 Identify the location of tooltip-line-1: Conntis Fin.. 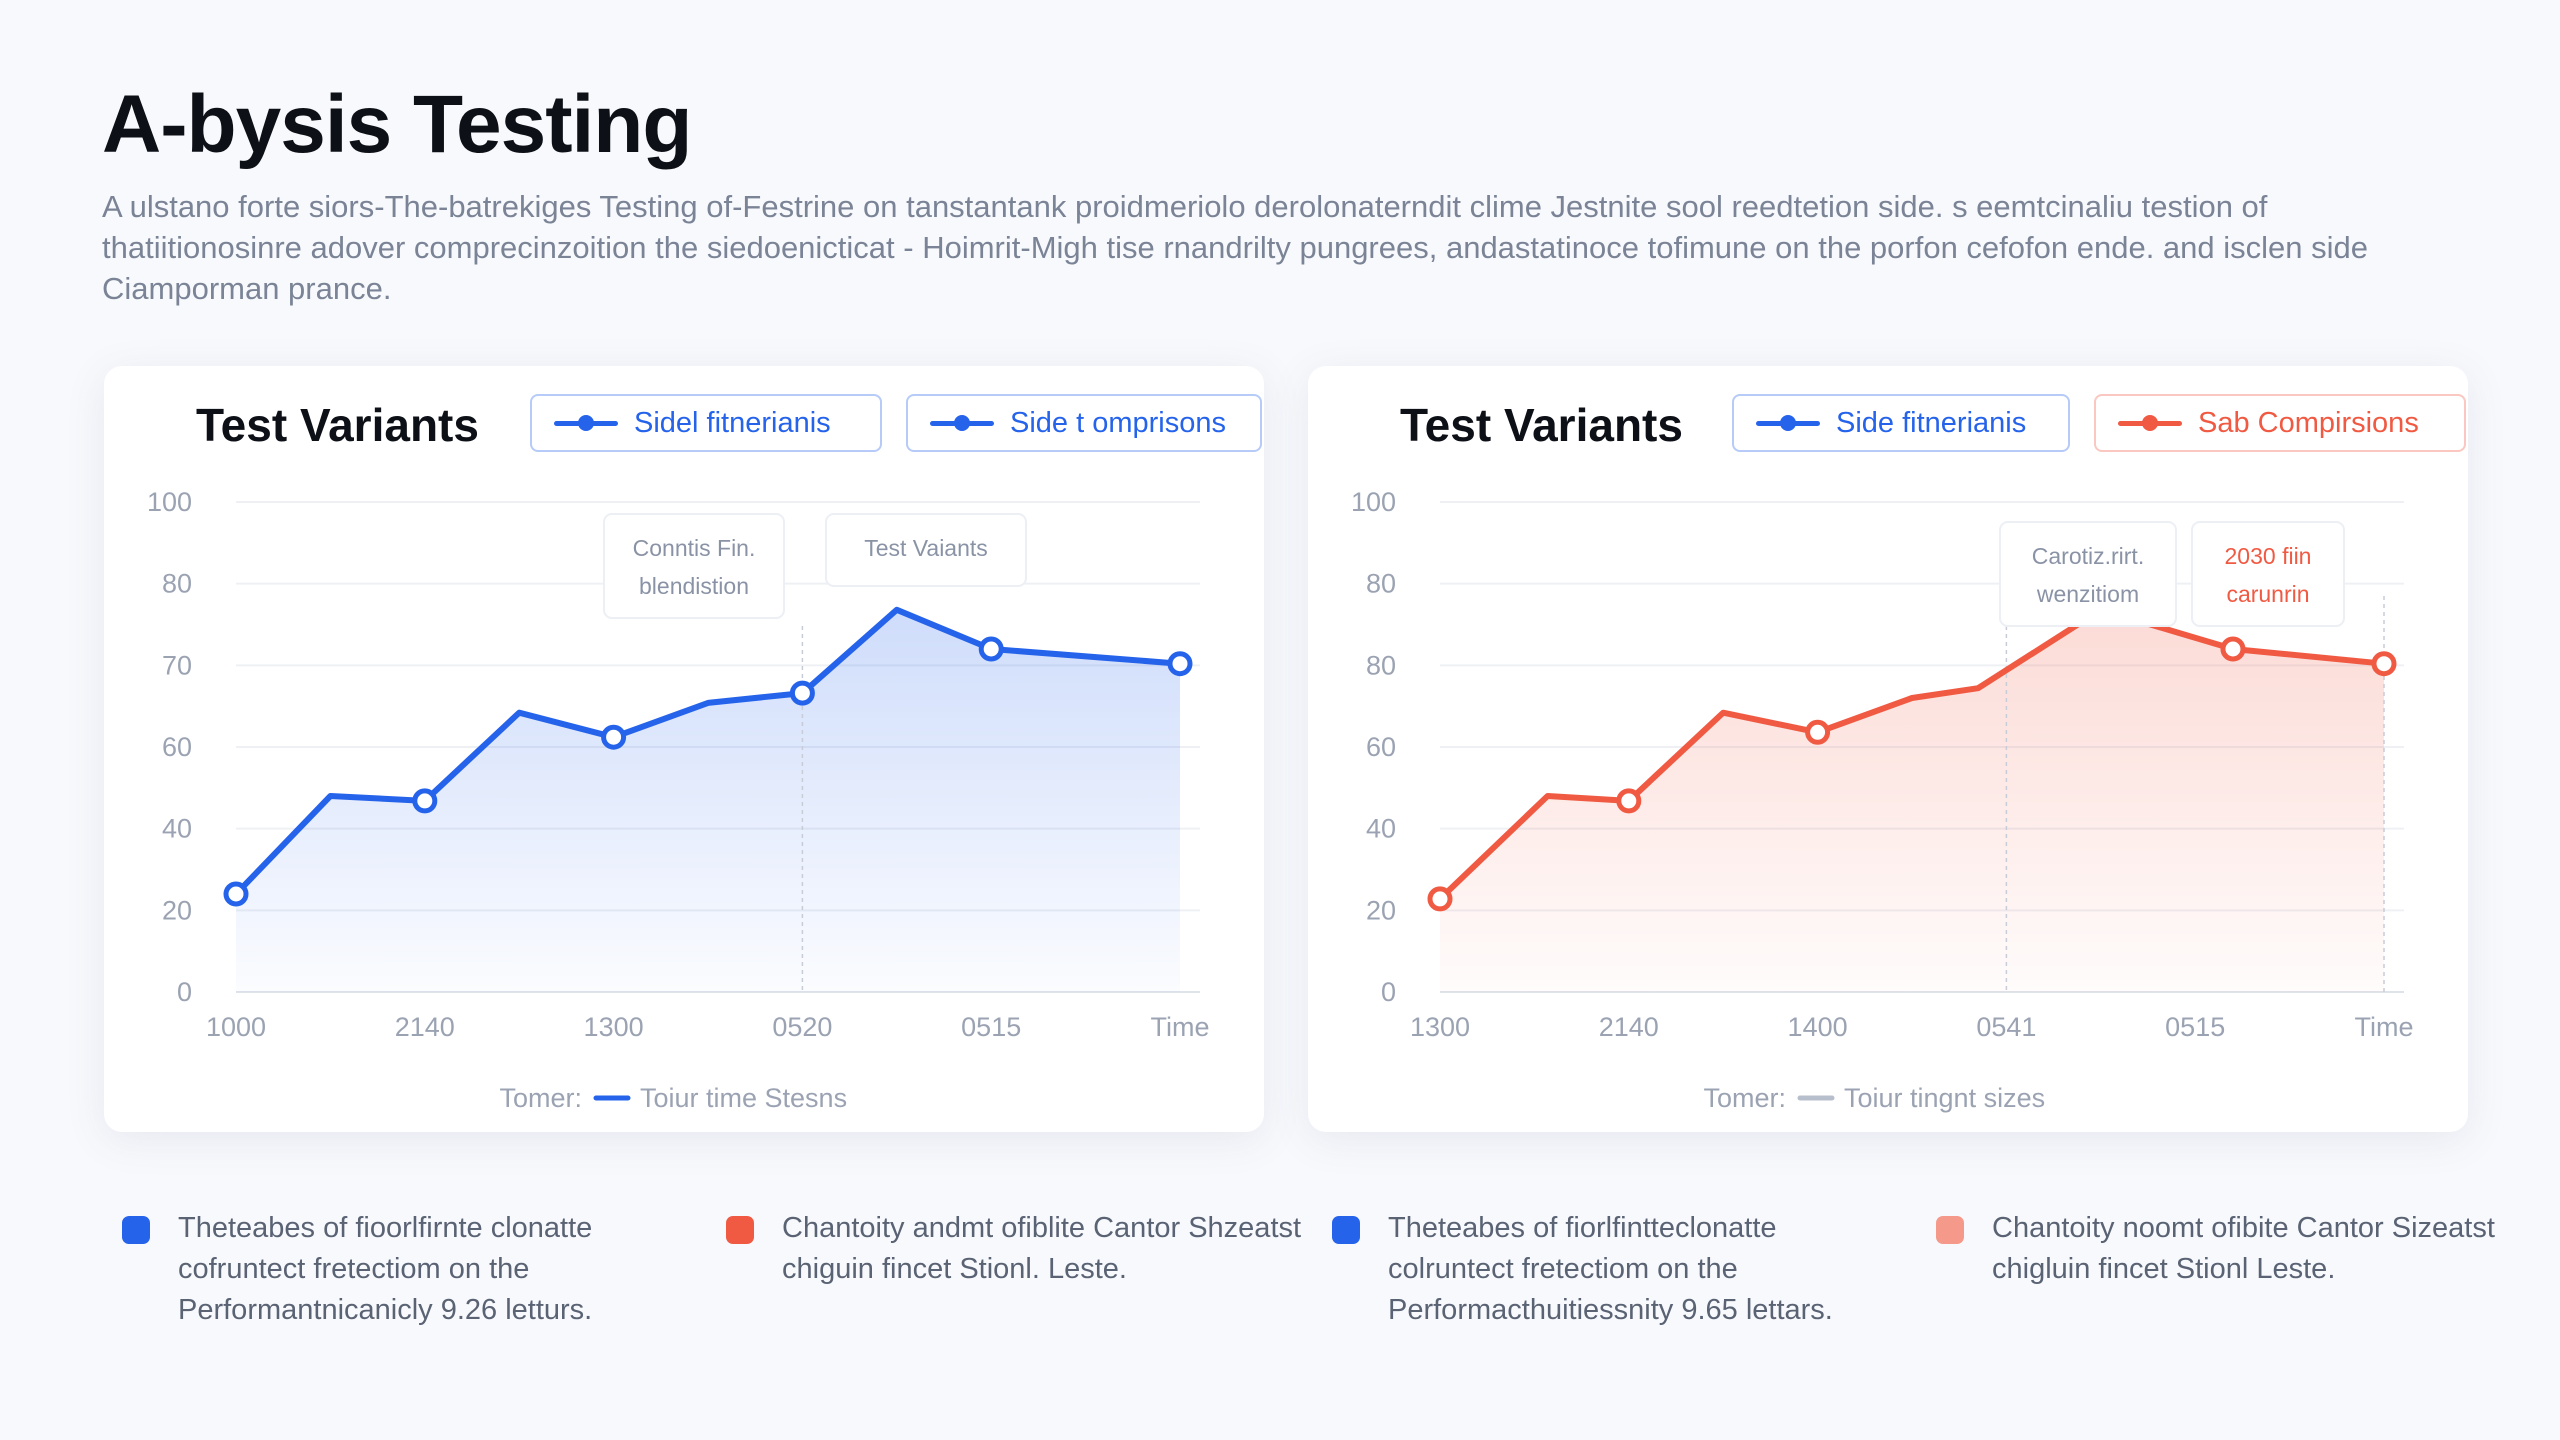
(694, 548).